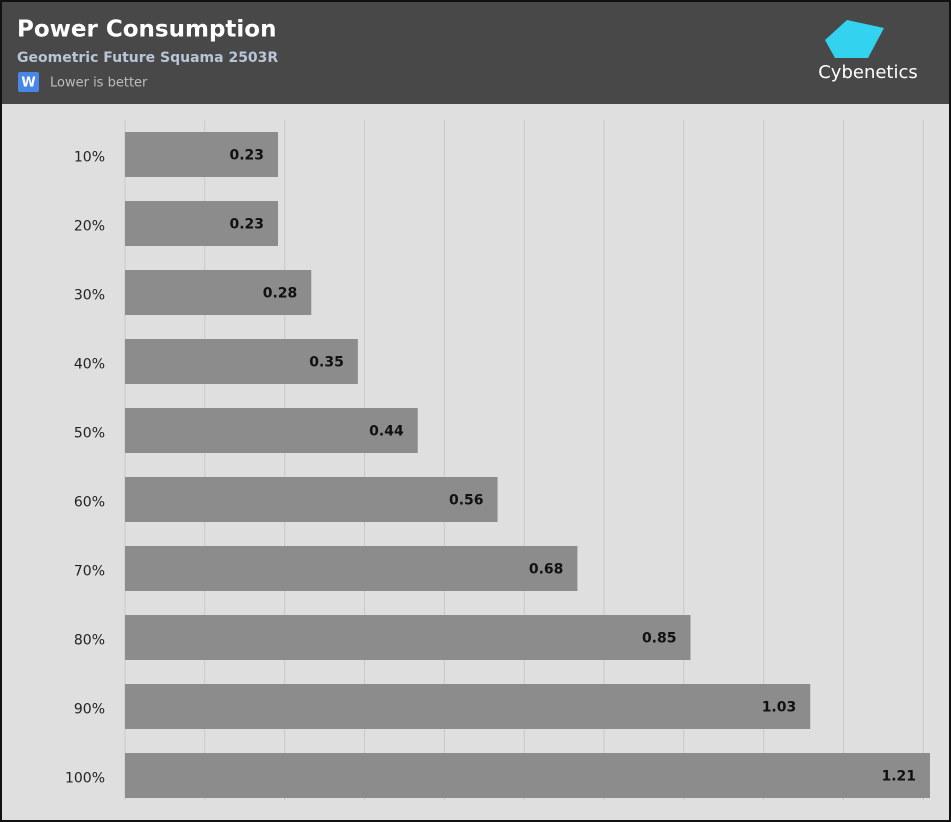 This screenshot has height=822, width=951. Describe the element at coordinates (466, 501) in the screenshot. I see `value-label: 0.56` at that location.